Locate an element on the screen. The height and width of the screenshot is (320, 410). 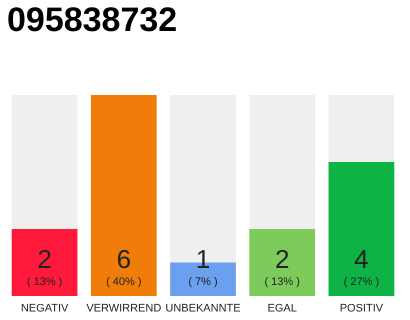
x-tick-label: EGAL is located at coordinates (282, 308).